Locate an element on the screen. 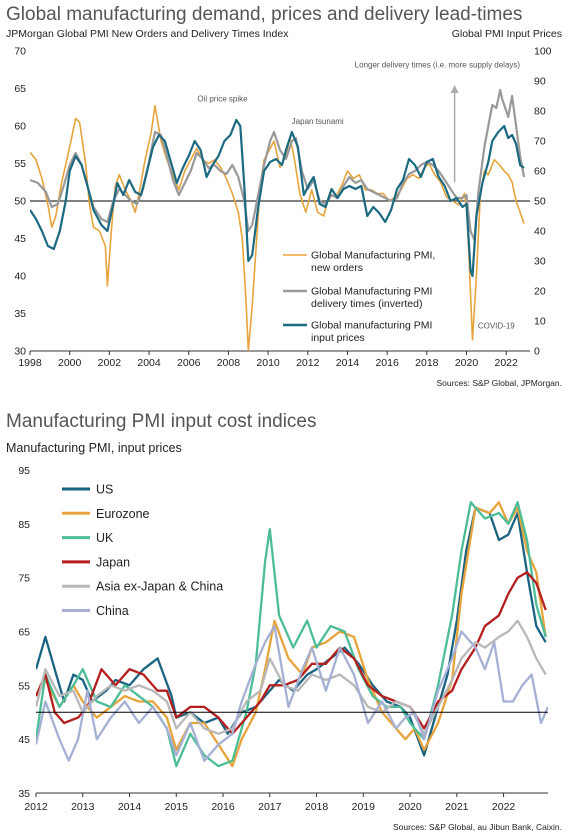  annotation-label: Japan tsunami is located at coordinates (318, 121).